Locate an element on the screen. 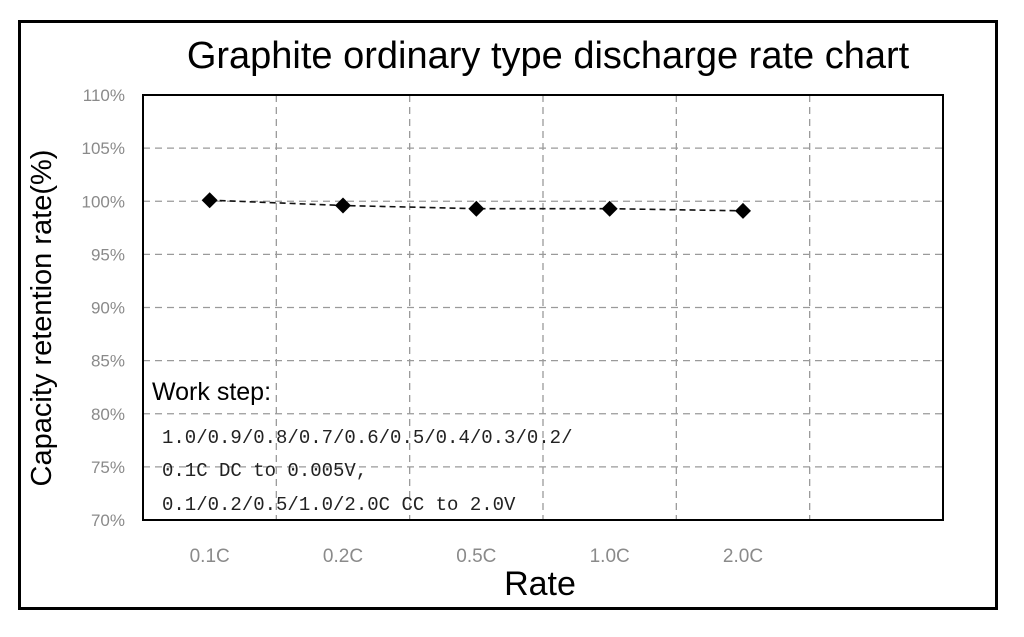 The image size is (1024, 637). x-axis-label: Rate is located at coordinates (540, 584).